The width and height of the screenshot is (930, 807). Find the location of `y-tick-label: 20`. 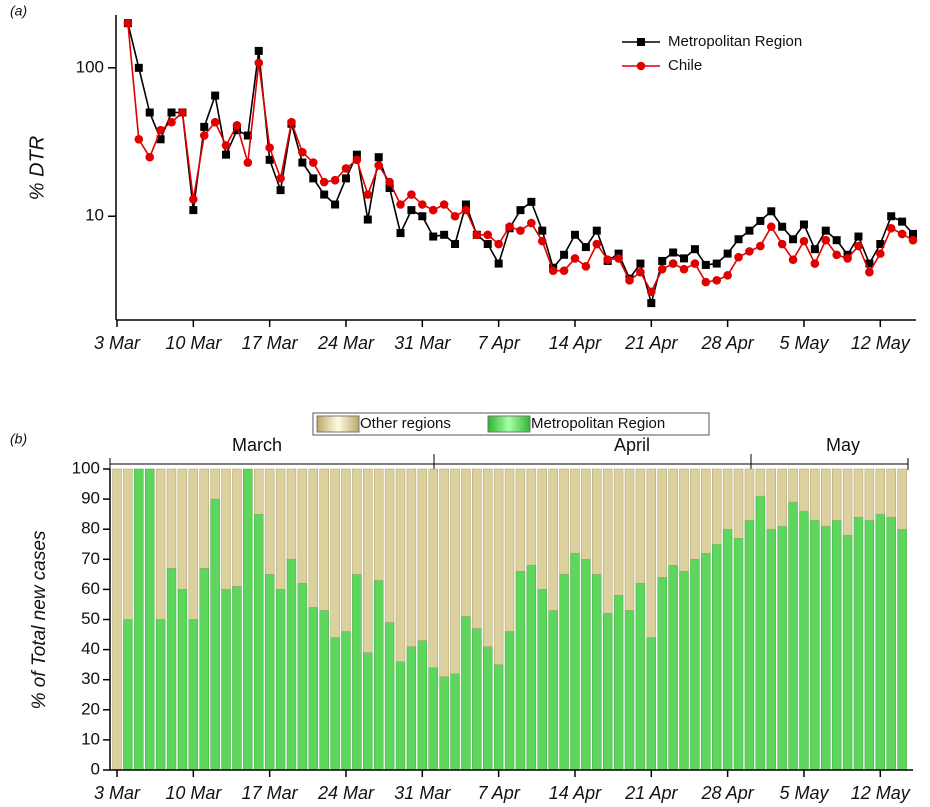

y-tick-label: 20 is located at coordinates (90, 708).